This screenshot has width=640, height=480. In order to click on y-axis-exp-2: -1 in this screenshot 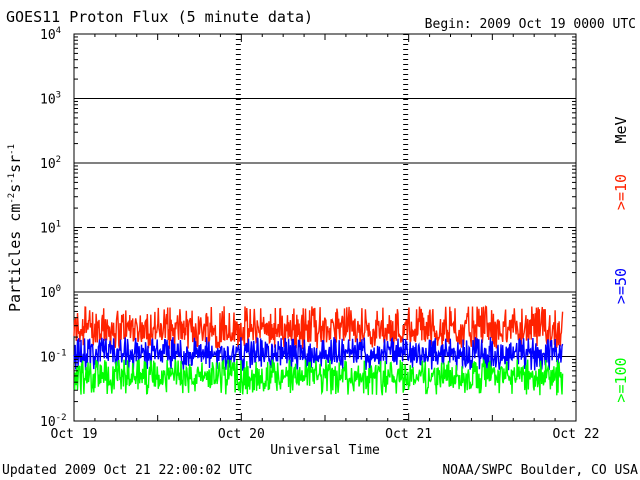, I will do `click(12, 178)`.